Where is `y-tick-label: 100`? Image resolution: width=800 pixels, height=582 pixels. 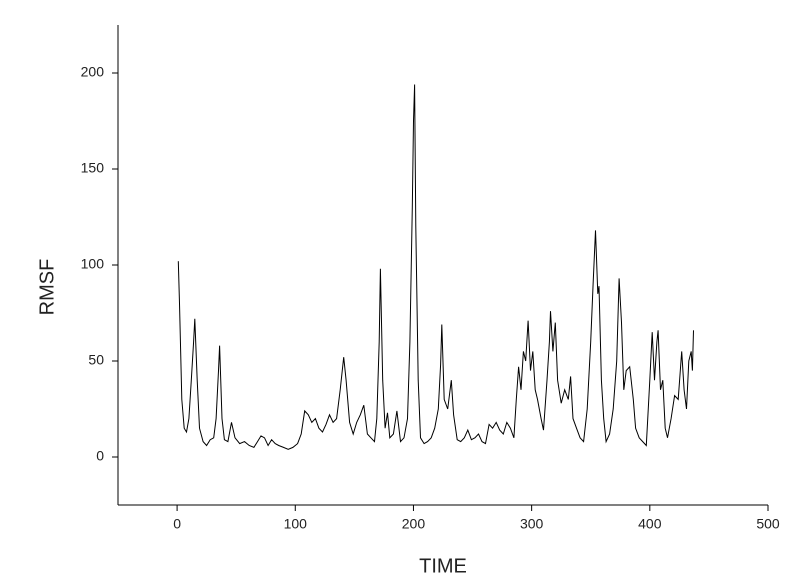 y-tick-label: 100 is located at coordinates (93, 264).